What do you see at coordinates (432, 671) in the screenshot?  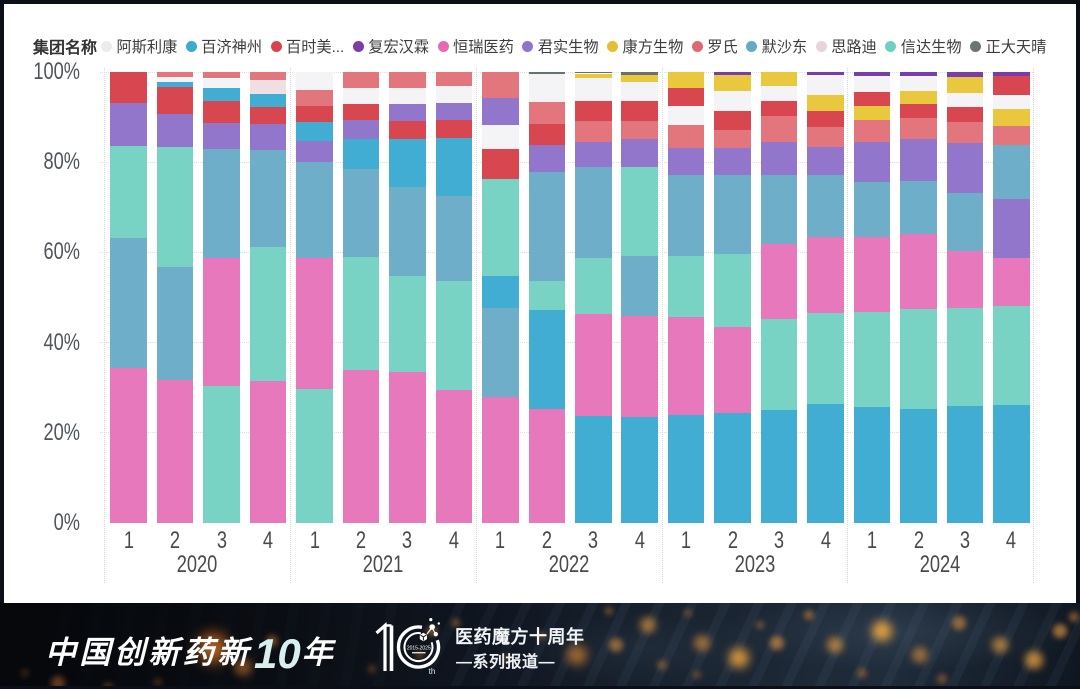 I see `svg-text: th` at bounding box center [432, 671].